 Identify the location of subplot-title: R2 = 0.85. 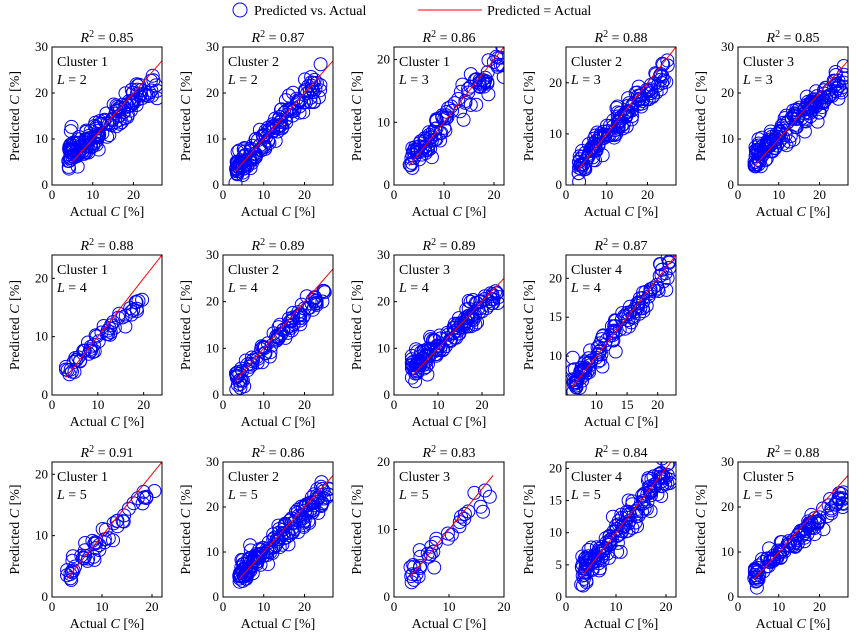
(107, 38).